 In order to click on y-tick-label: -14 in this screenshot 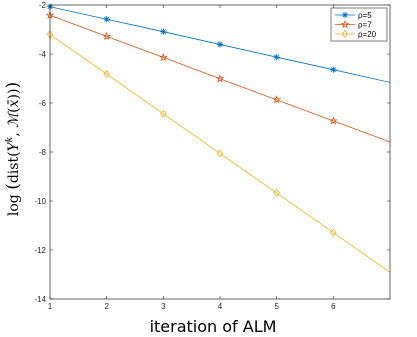, I will do `click(40, 299)`.